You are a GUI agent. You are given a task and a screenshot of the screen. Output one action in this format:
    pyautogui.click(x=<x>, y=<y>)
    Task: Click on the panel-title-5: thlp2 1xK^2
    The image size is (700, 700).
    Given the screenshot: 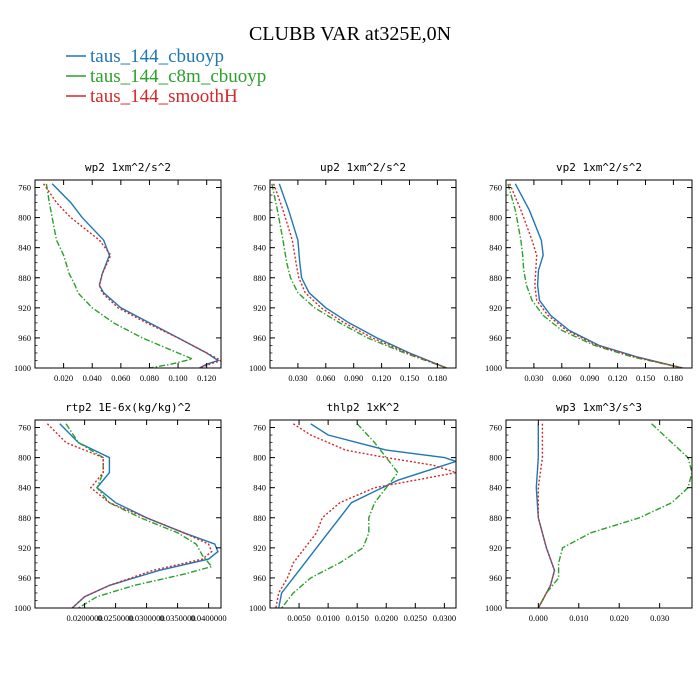 What is the action you would take?
    pyautogui.click(x=363, y=407)
    